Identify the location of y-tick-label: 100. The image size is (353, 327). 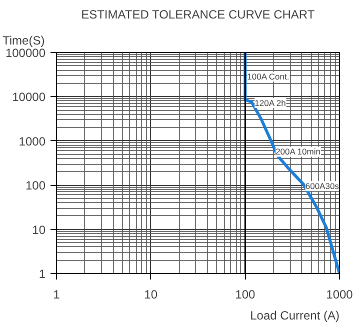
(35, 185).